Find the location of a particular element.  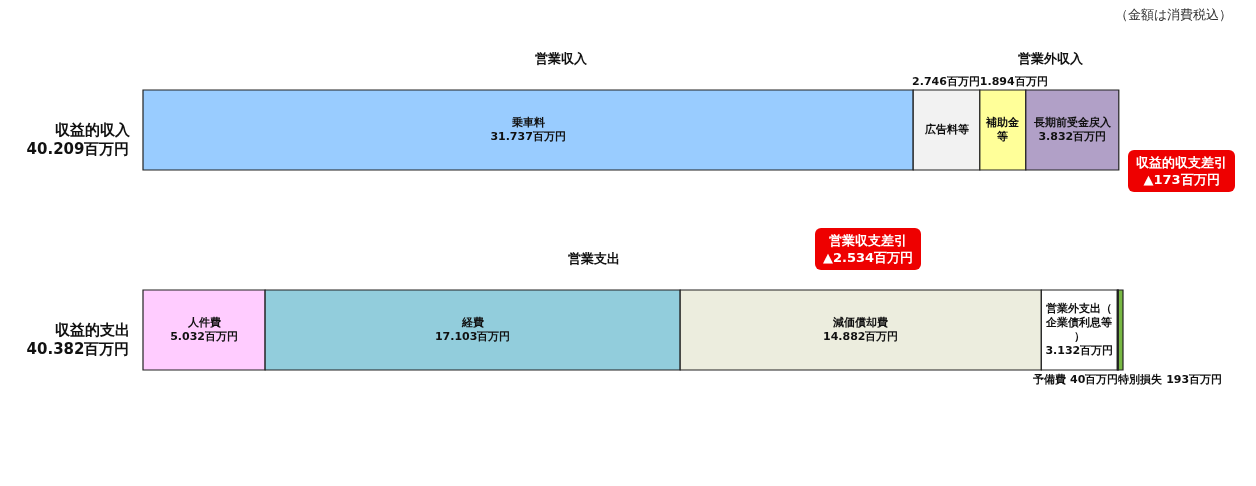

annotation: 営業外収入 is located at coordinates (1050, 59).